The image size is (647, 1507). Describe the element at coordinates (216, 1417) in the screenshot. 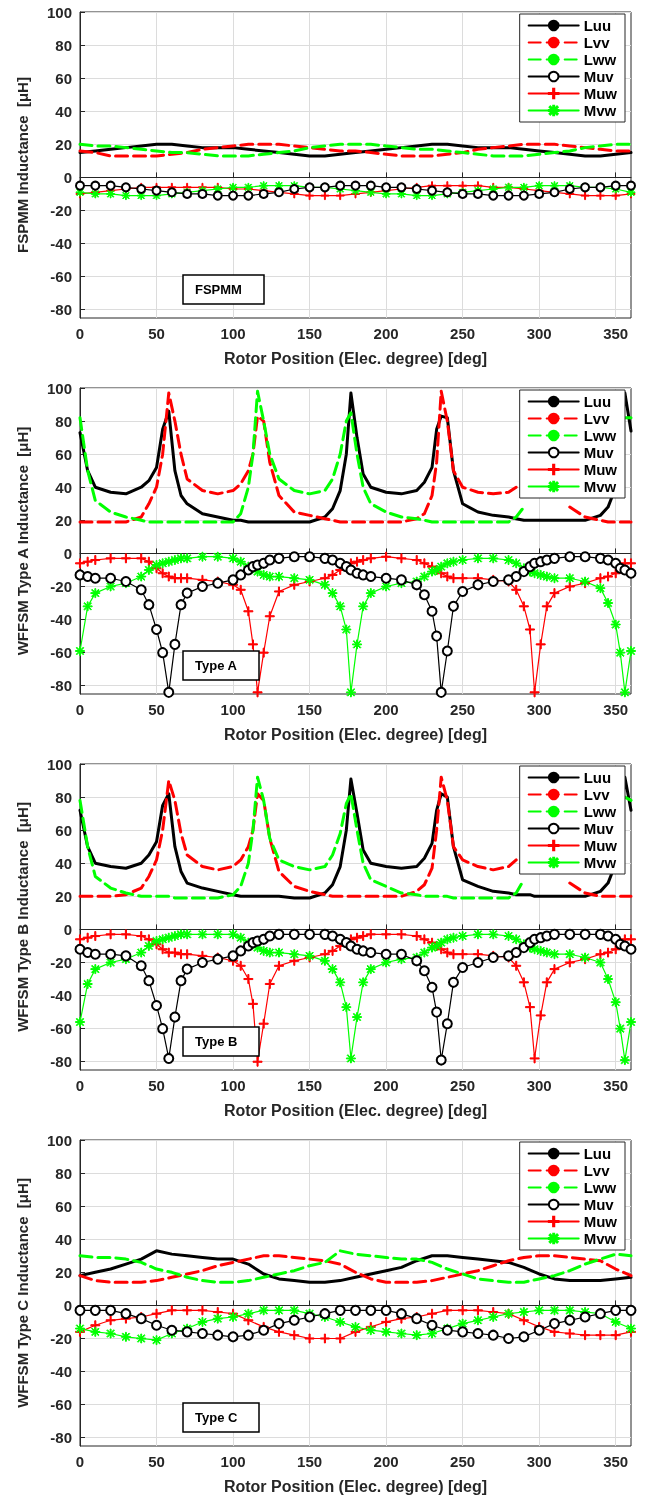

I see `annotation: Type C` at that location.